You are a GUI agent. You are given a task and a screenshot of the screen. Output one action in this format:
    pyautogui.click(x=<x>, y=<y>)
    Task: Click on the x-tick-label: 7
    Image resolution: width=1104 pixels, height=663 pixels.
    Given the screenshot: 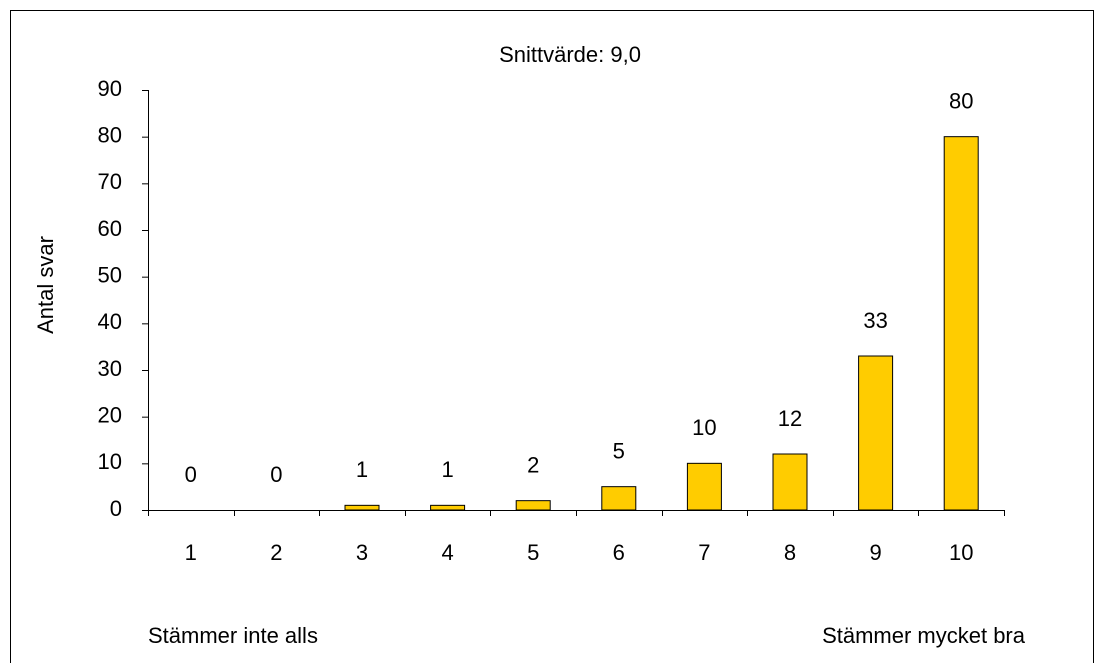 What is the action you would take?
    pyautogui.click(x=704, y=552)
    